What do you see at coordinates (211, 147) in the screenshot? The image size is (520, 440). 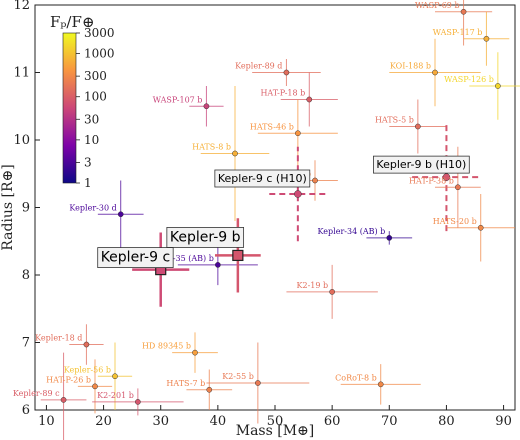 I see `point-label: HATS-8 b` at bounding box center [211, 147].